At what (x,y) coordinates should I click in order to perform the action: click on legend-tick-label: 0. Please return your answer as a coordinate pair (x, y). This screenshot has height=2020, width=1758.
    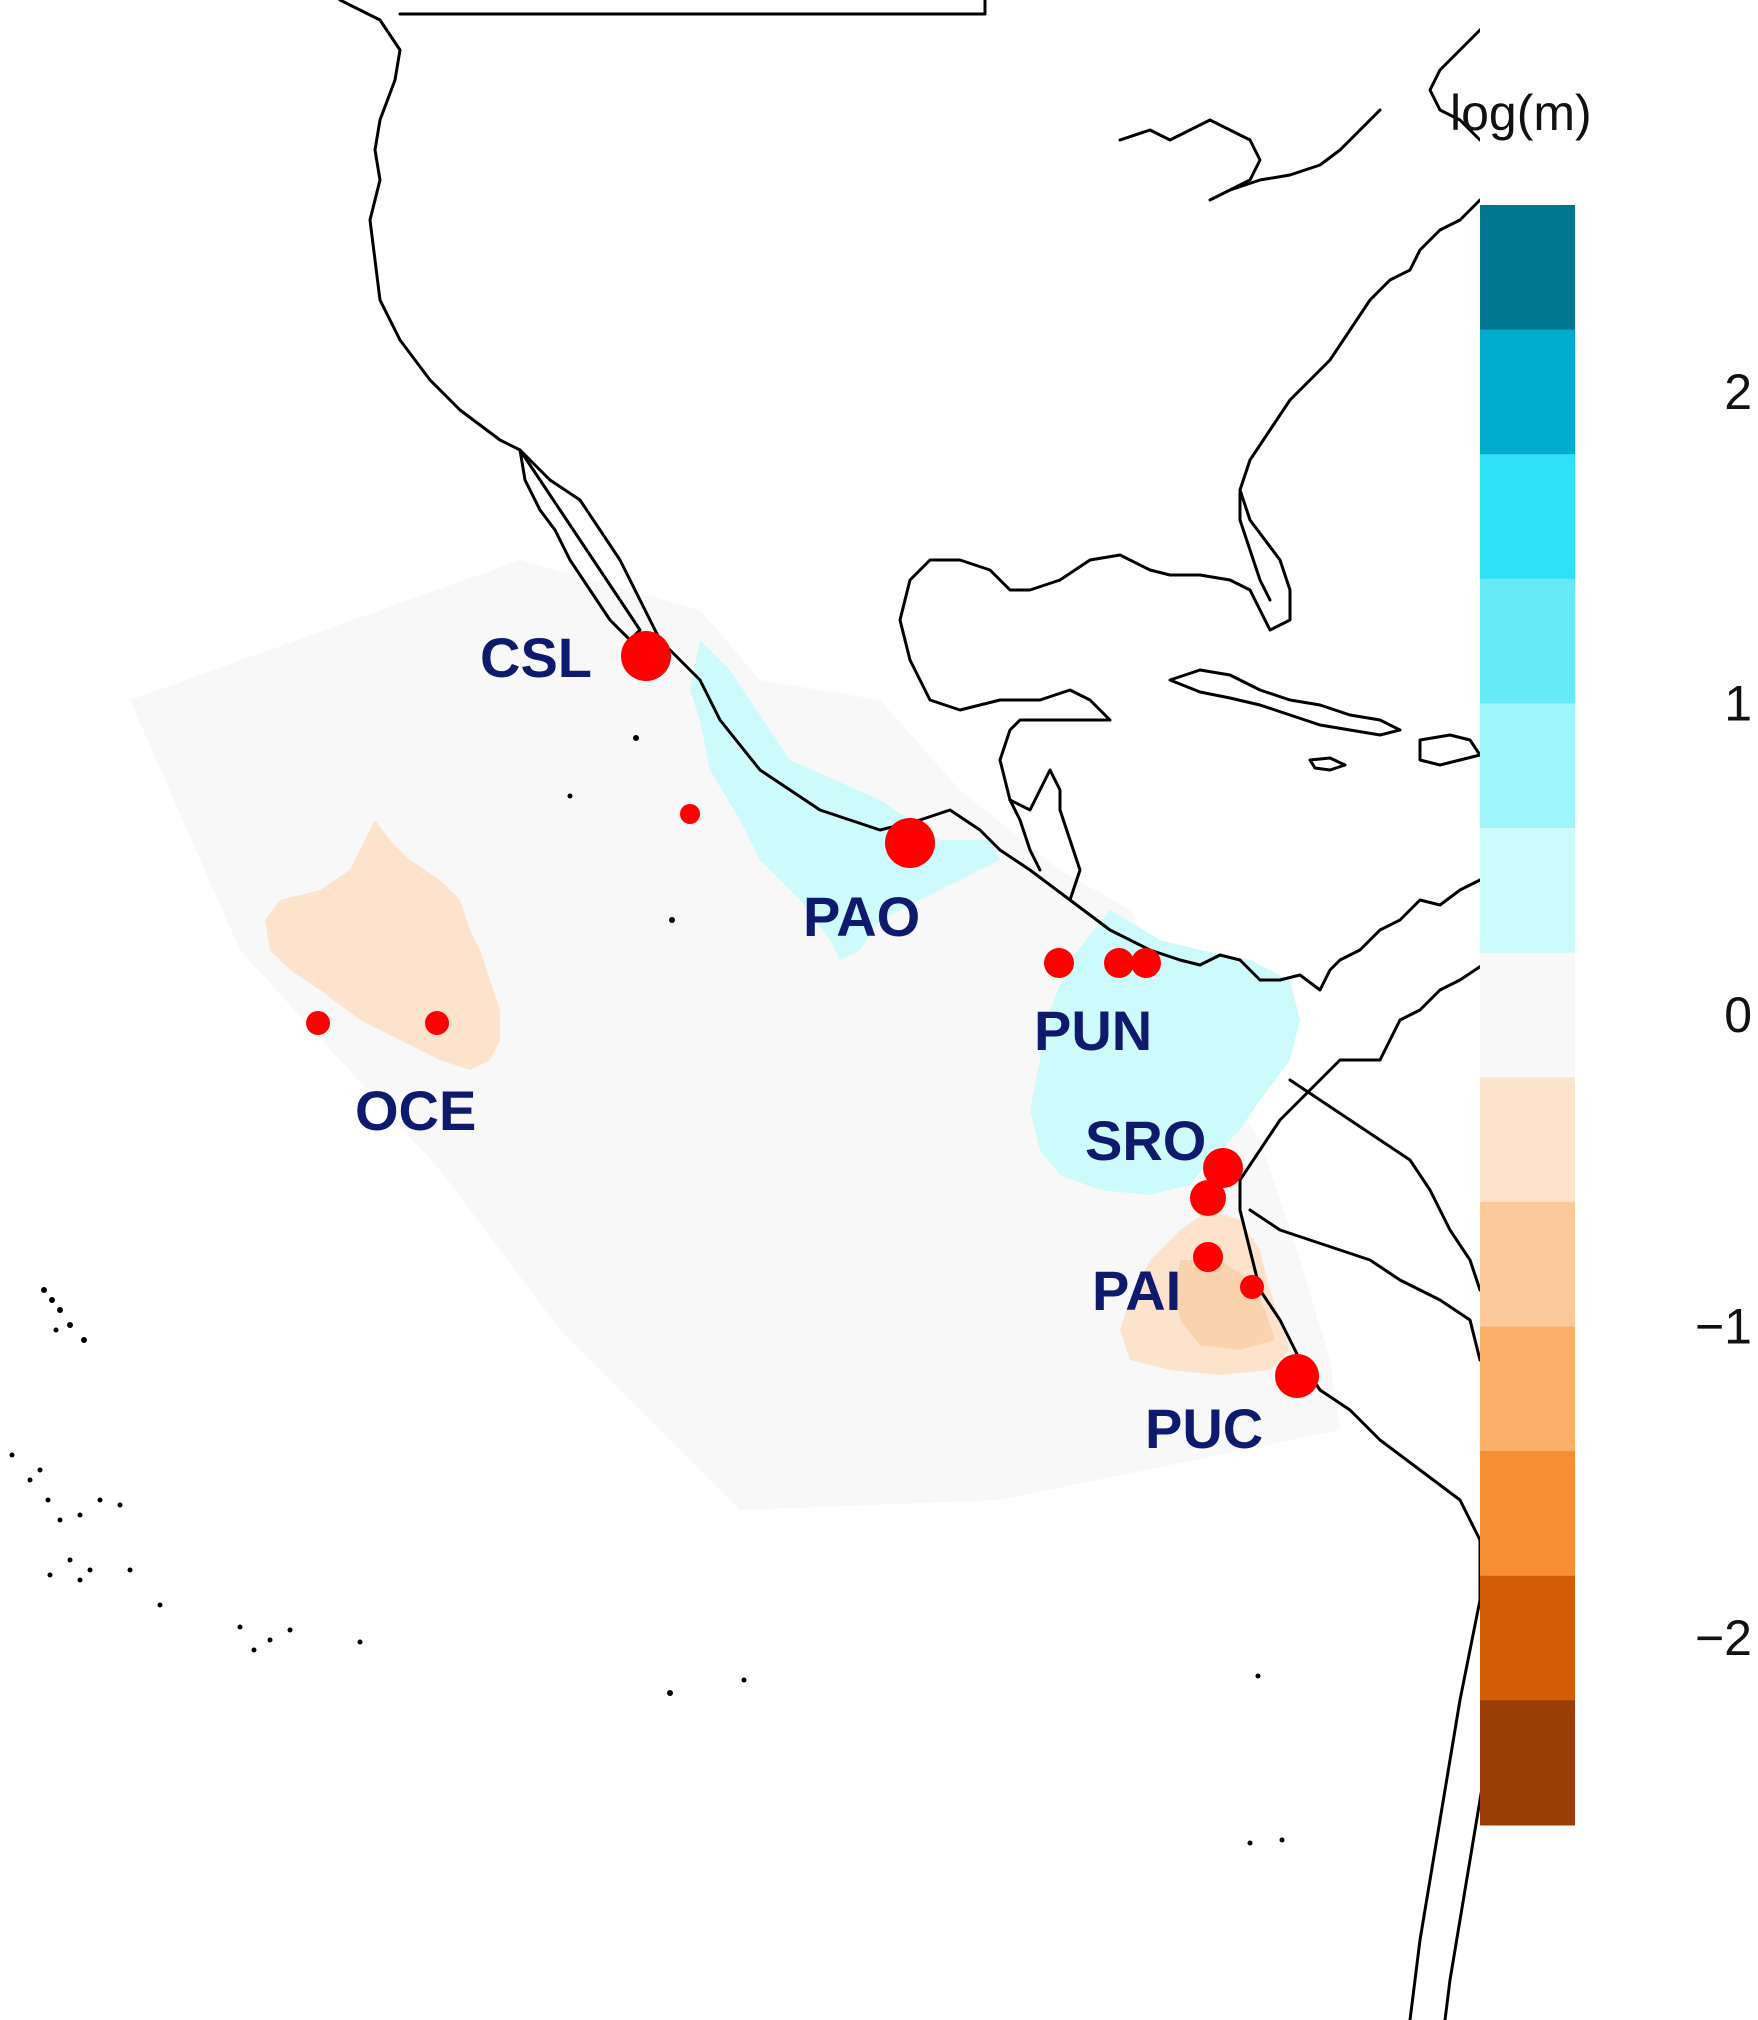
    Looking at the image, I should click on (1738, 1015).